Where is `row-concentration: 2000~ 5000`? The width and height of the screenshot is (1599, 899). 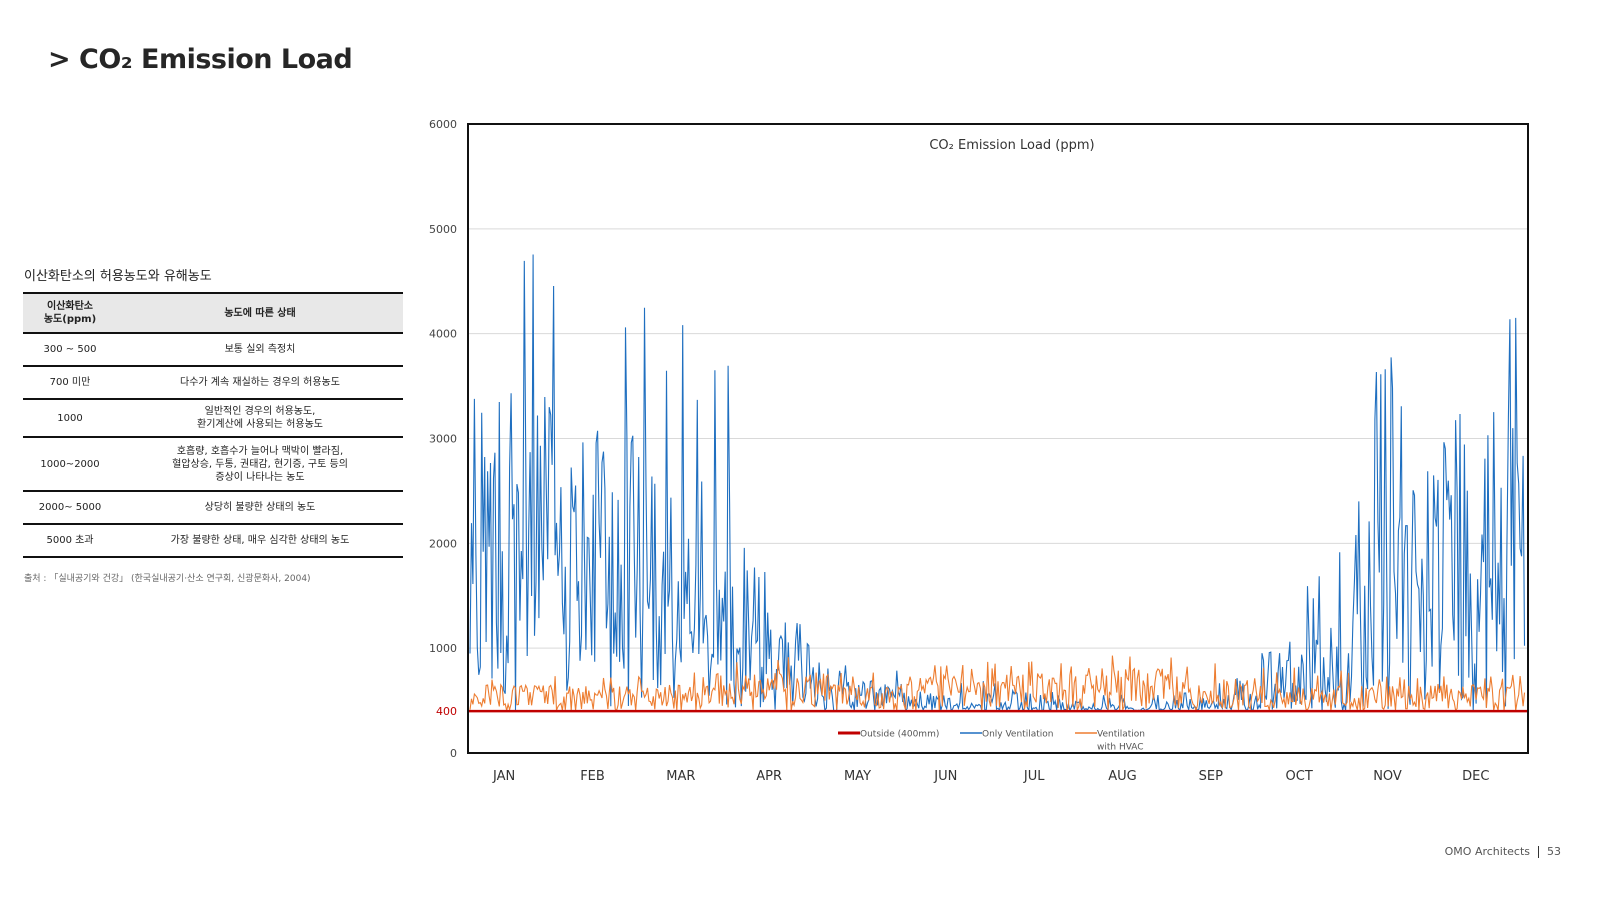 row-concentration: 2000~ 5000 is located at coordinates (70, 507).